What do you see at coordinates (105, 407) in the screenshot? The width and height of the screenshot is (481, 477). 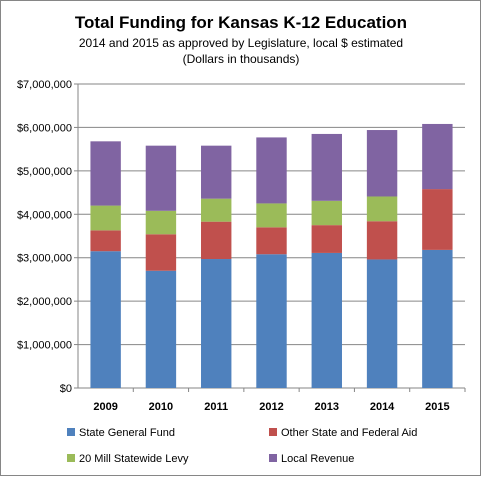 I see `x-tick-label: 2009` at bounding box center [105, 407].